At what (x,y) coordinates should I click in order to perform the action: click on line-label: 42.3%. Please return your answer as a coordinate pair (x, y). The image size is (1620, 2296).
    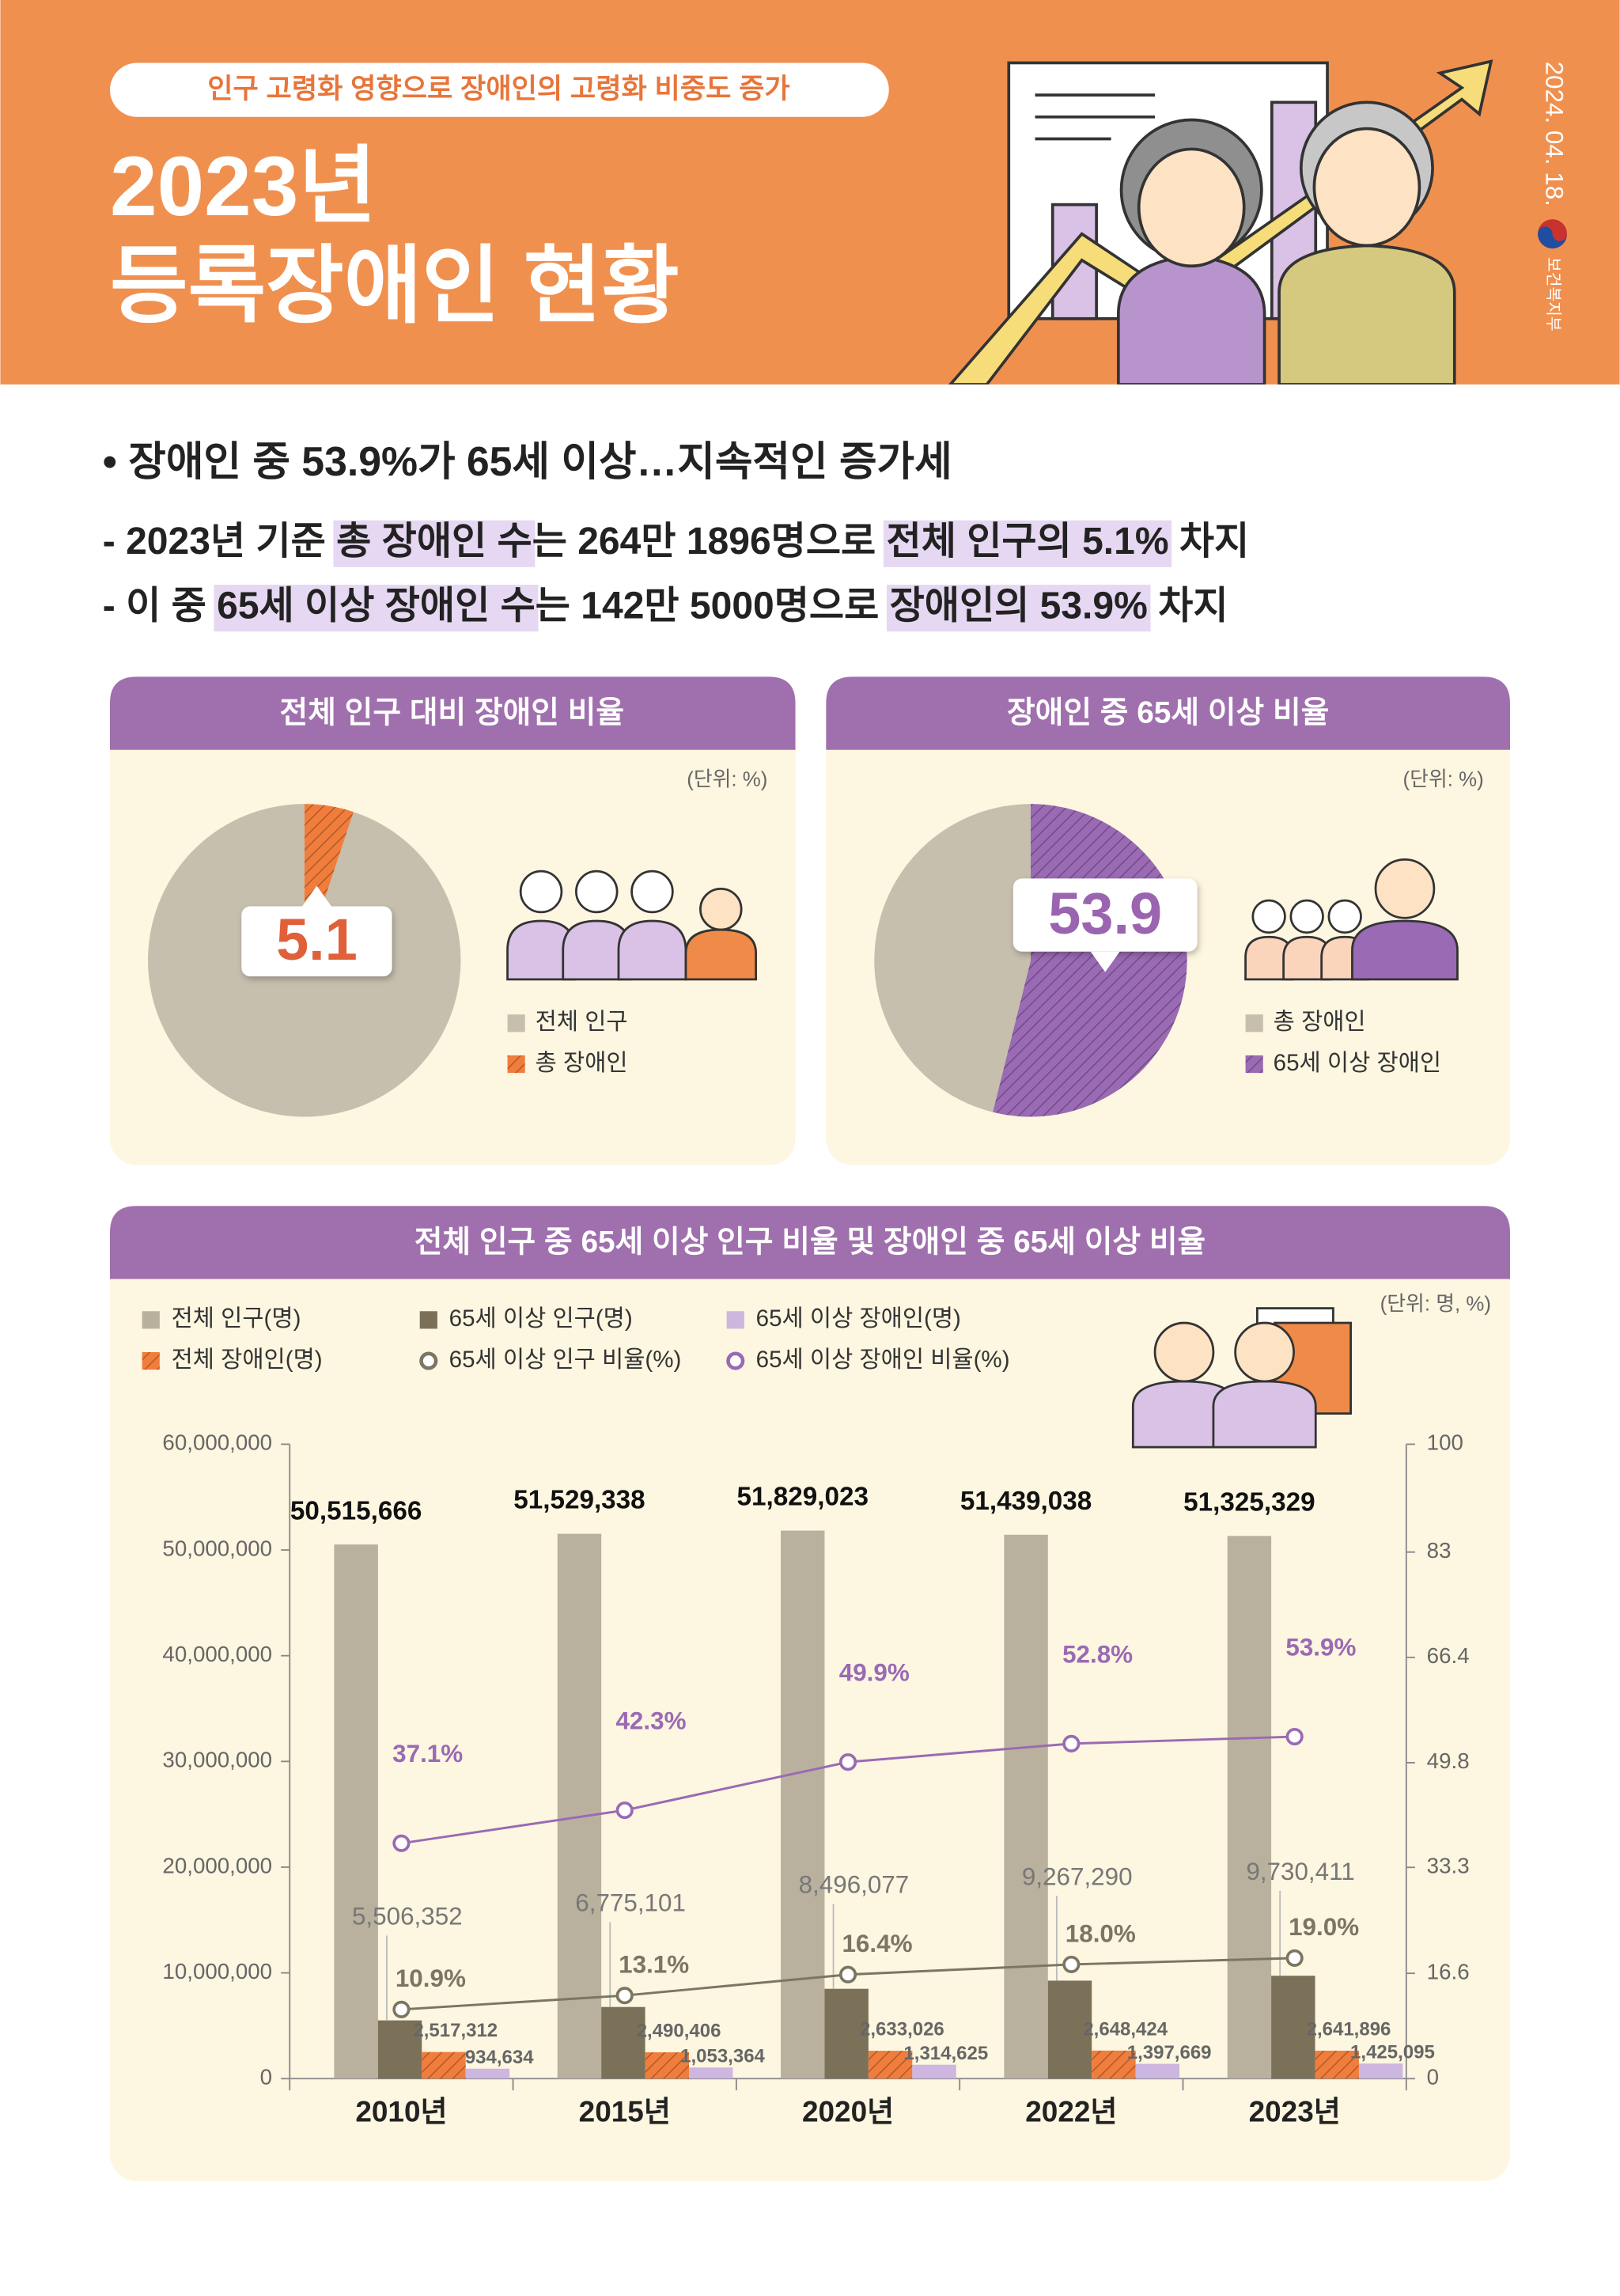
    Looking at the image, I should click on (650, 1721).